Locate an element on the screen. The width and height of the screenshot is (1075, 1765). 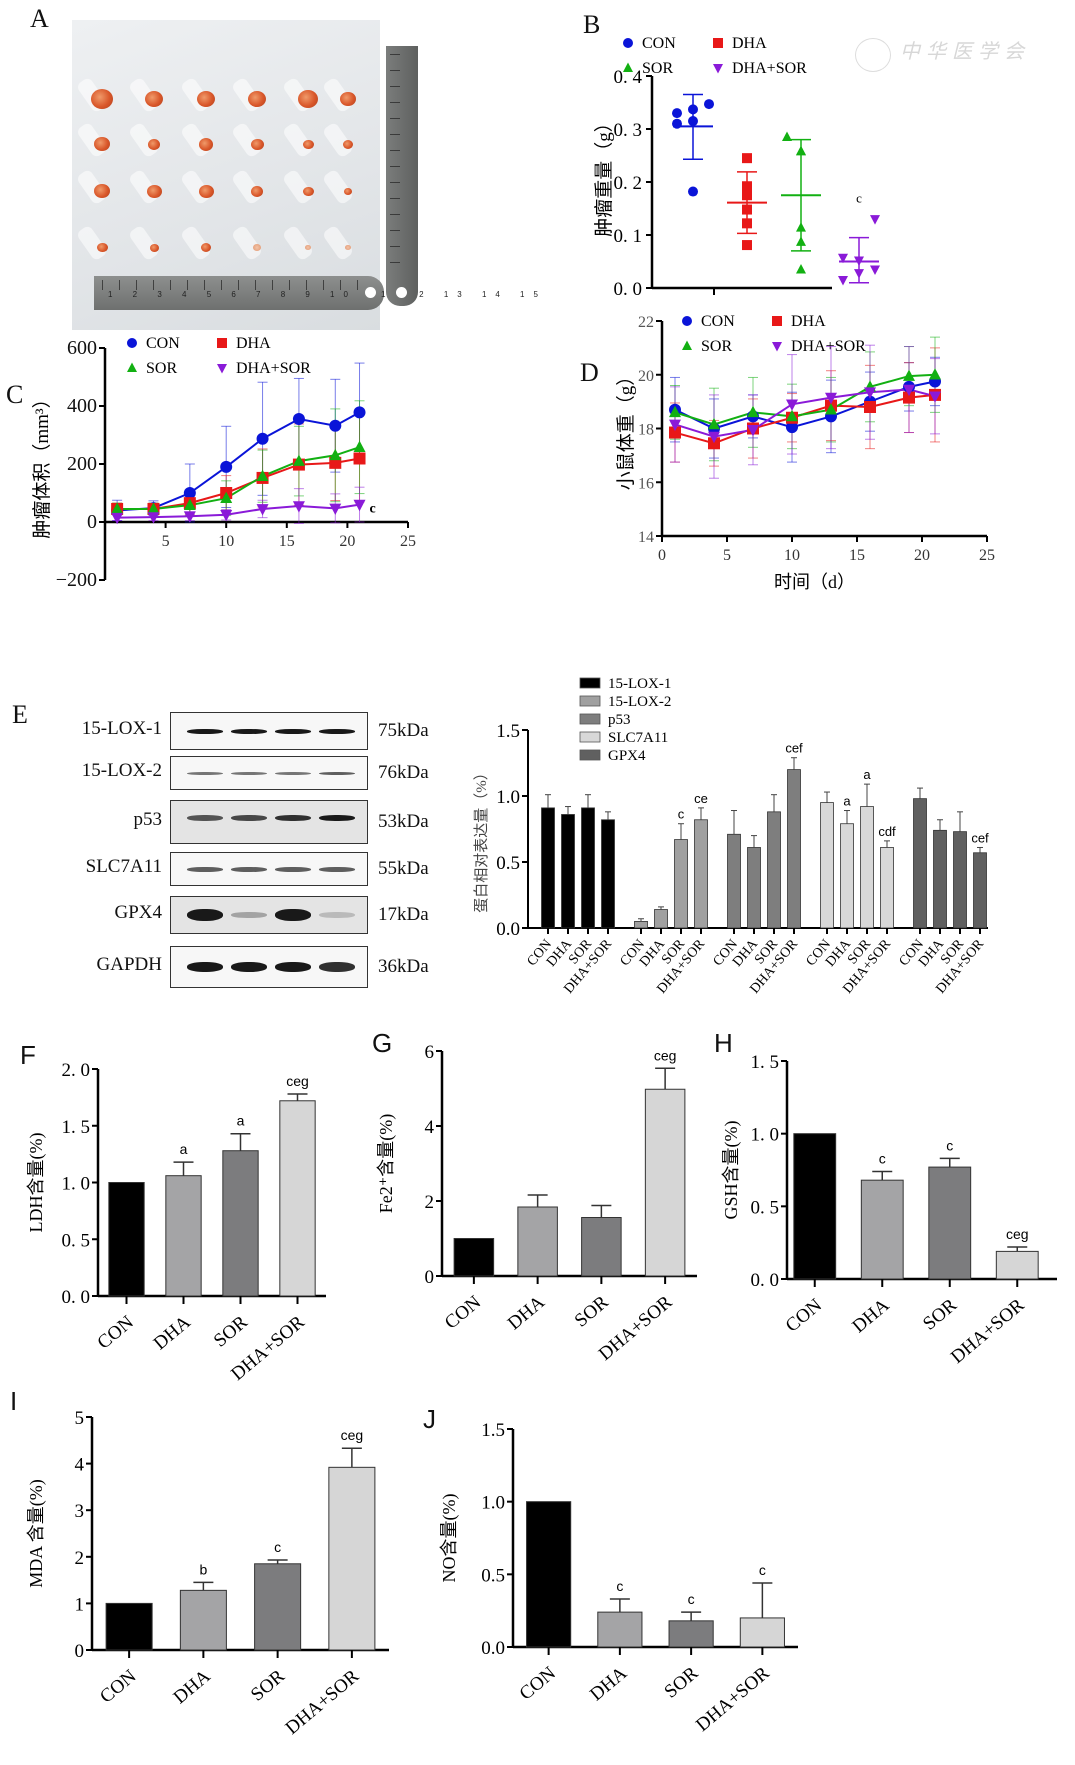
panel-label-h: H is located at coordinates (723, 1043).